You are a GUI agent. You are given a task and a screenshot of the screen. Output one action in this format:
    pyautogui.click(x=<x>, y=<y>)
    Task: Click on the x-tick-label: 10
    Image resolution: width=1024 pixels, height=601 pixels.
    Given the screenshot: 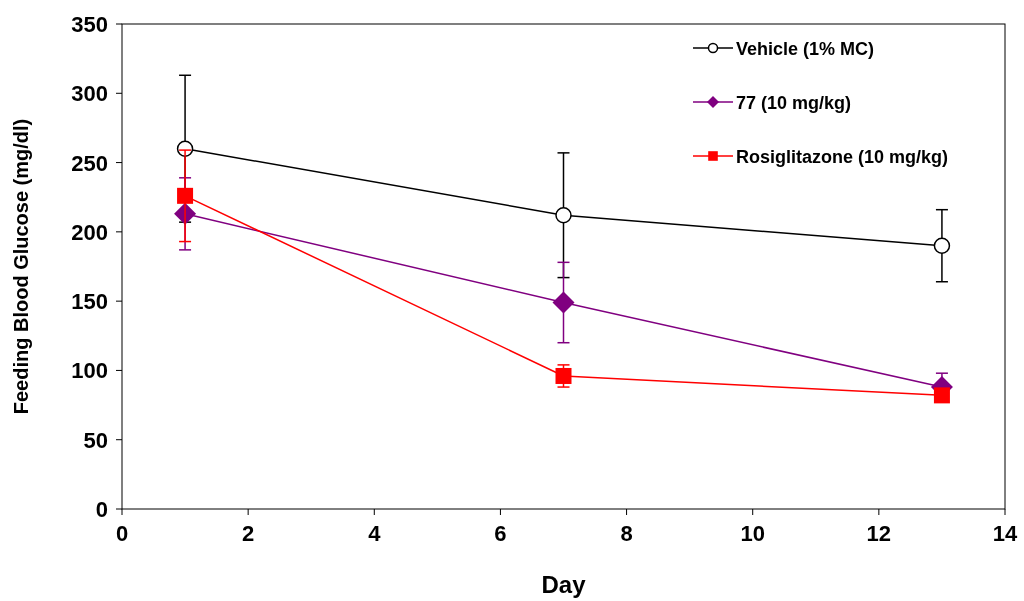 What is the action you would take?
    pyautogui.click(x=752, y=533)
    